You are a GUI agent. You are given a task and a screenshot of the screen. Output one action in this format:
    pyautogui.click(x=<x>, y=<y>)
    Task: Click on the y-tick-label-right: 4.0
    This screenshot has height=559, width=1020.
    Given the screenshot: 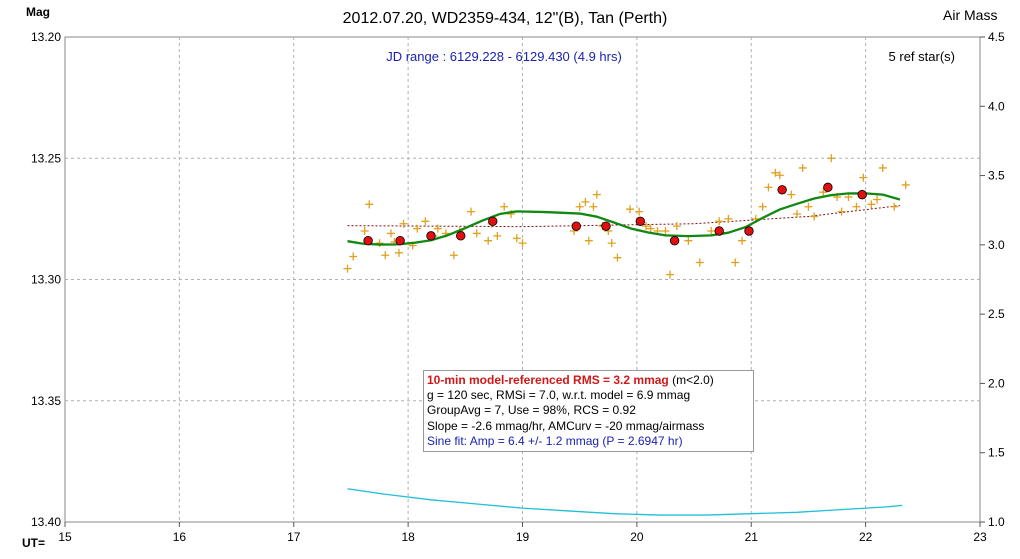 What is the action you would take?
    pyautogui.click(x=996, y=106)
    